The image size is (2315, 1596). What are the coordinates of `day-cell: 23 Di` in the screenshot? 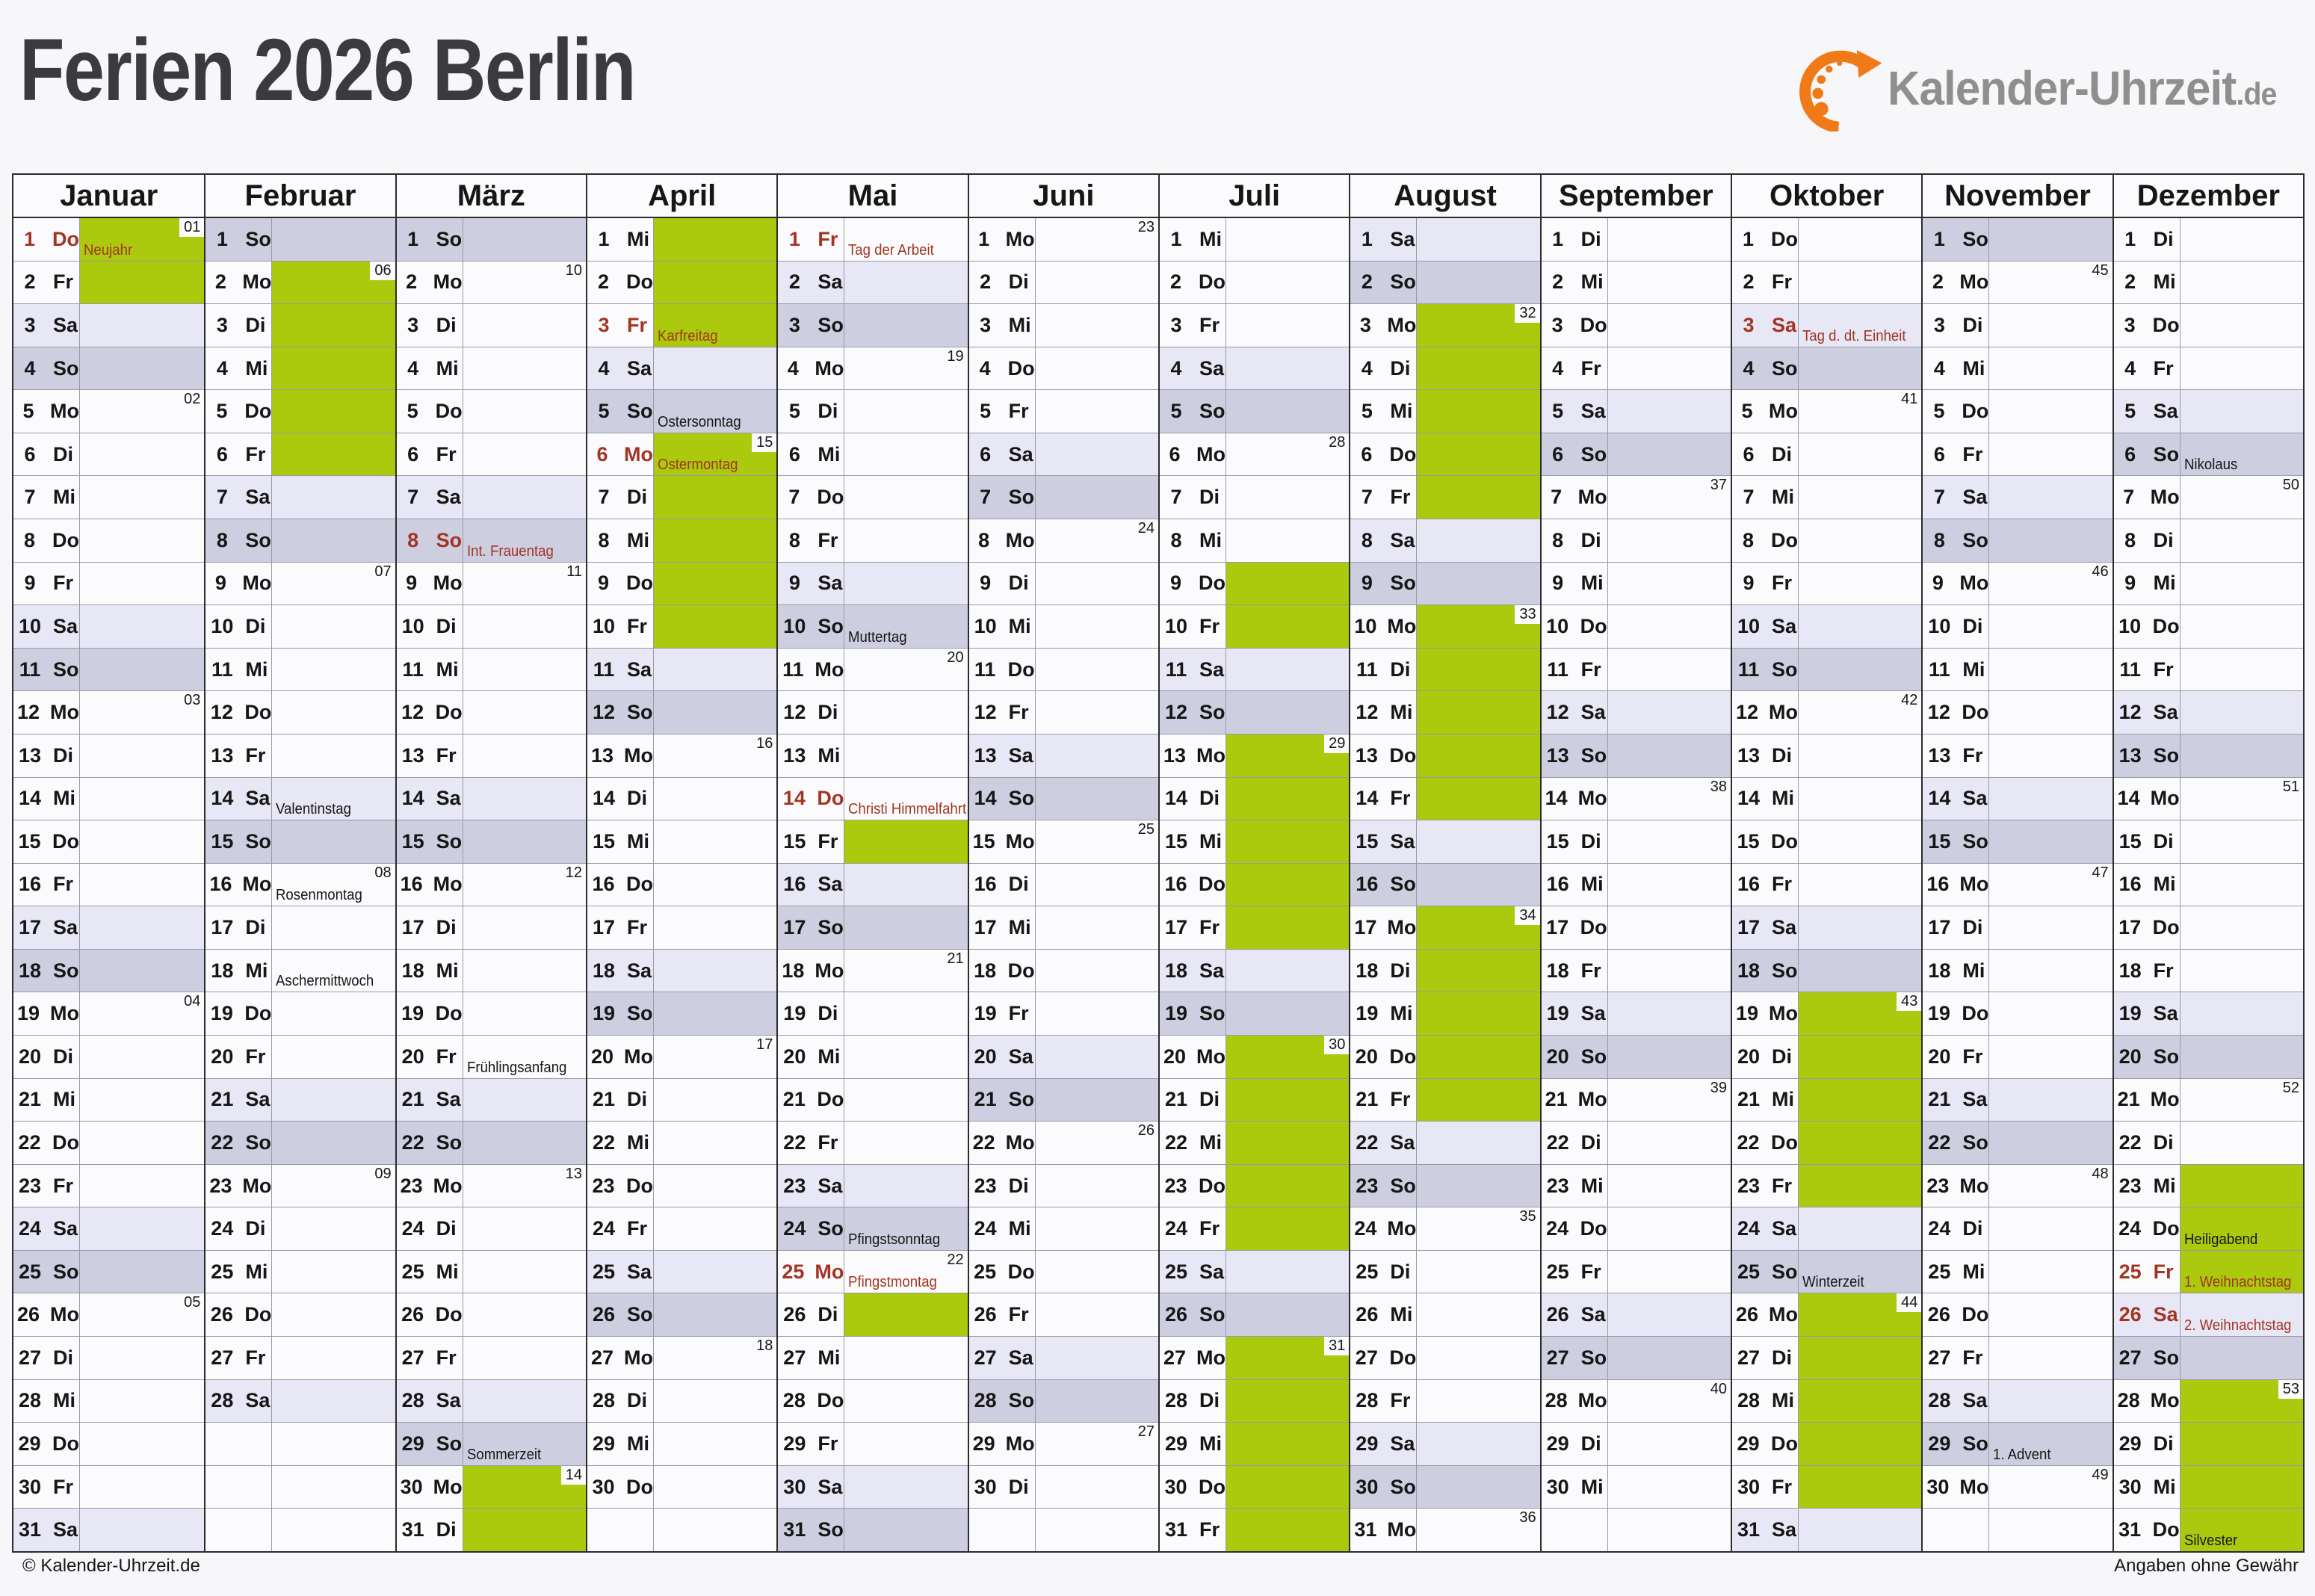 It's located at (1002, 1185).